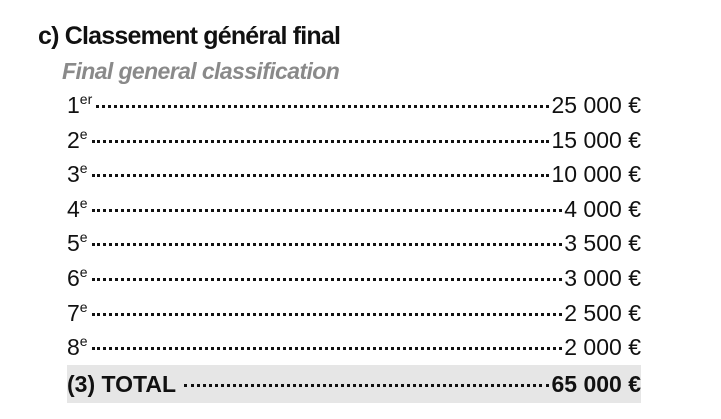  I want to click on prize-row: 6e 3 000 €, so click(354, 278).